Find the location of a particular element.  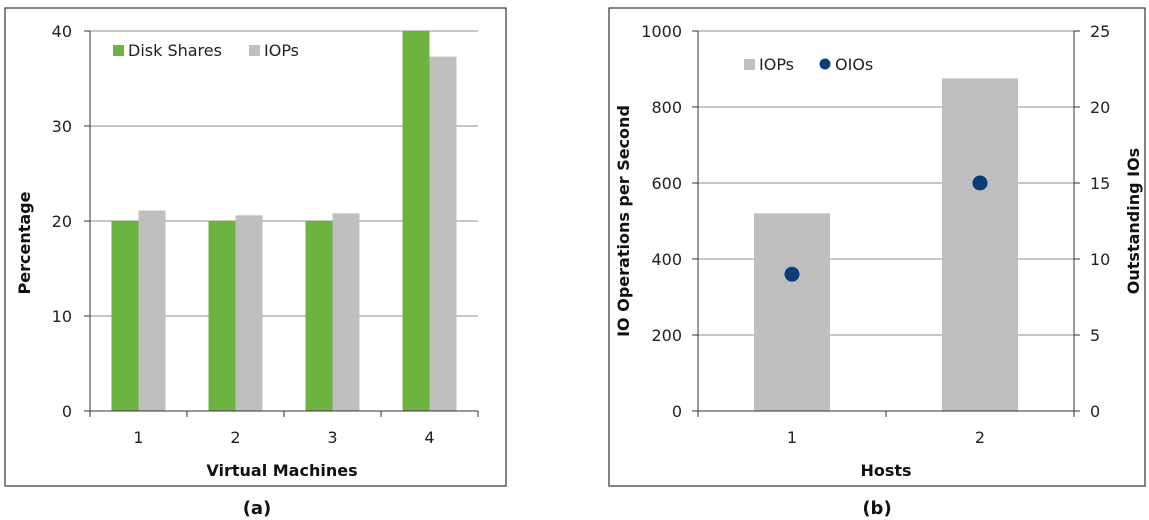

chart-a-legend: Disk Shares IOPs is located at coordinates (206, 50).